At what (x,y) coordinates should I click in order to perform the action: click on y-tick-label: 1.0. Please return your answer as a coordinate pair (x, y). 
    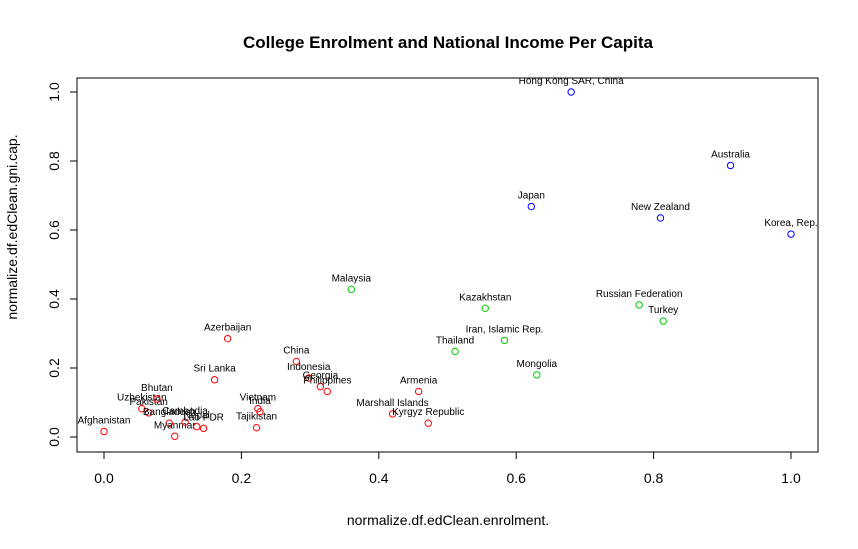
    Looking at the image, I should click on (54, 92).